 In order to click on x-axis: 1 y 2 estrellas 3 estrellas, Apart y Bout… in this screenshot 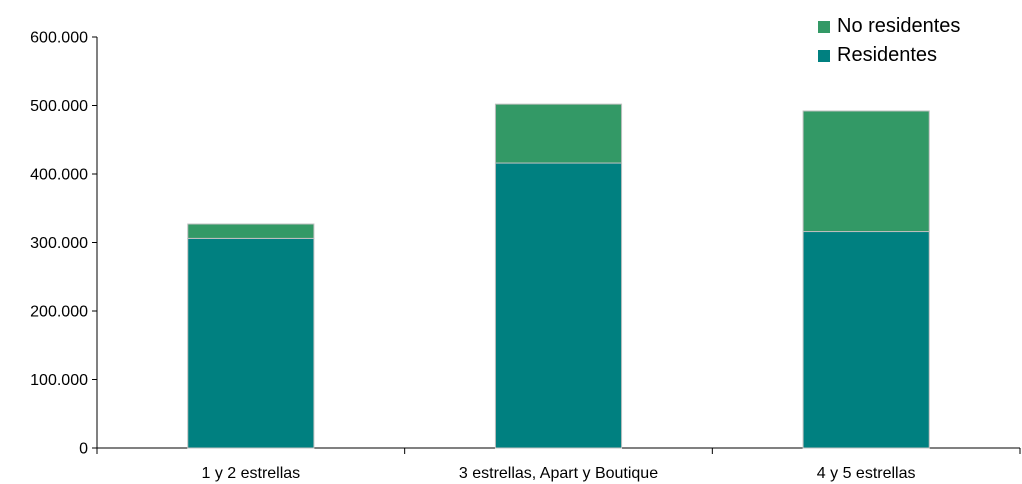, I will do `click(558, 464)`.